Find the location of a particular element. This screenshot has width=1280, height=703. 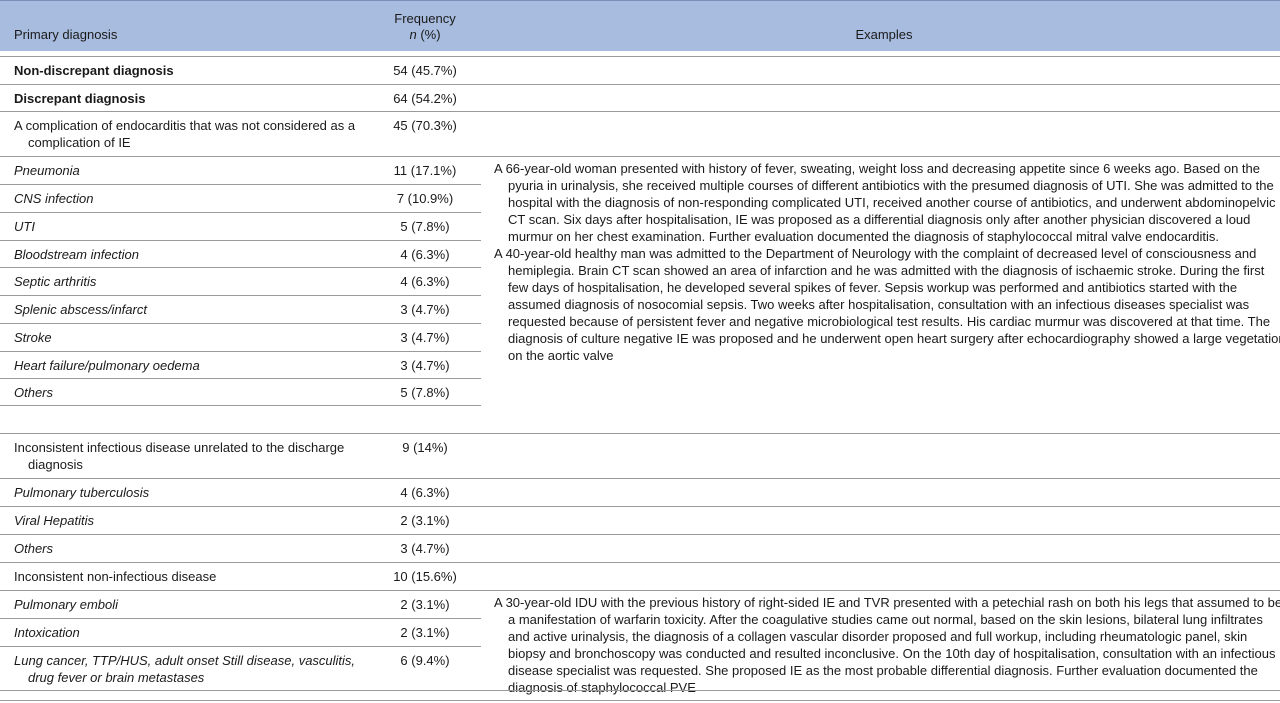

row-label: Pneumonia is located at coordinates (47, 170).